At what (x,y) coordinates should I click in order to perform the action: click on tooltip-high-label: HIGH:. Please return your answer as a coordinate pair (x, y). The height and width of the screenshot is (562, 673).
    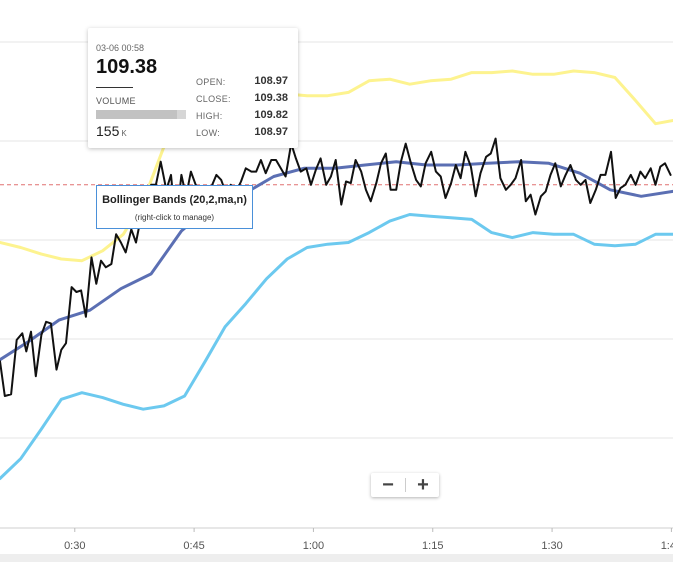
    Looking at the image, I should click on (209, 116).